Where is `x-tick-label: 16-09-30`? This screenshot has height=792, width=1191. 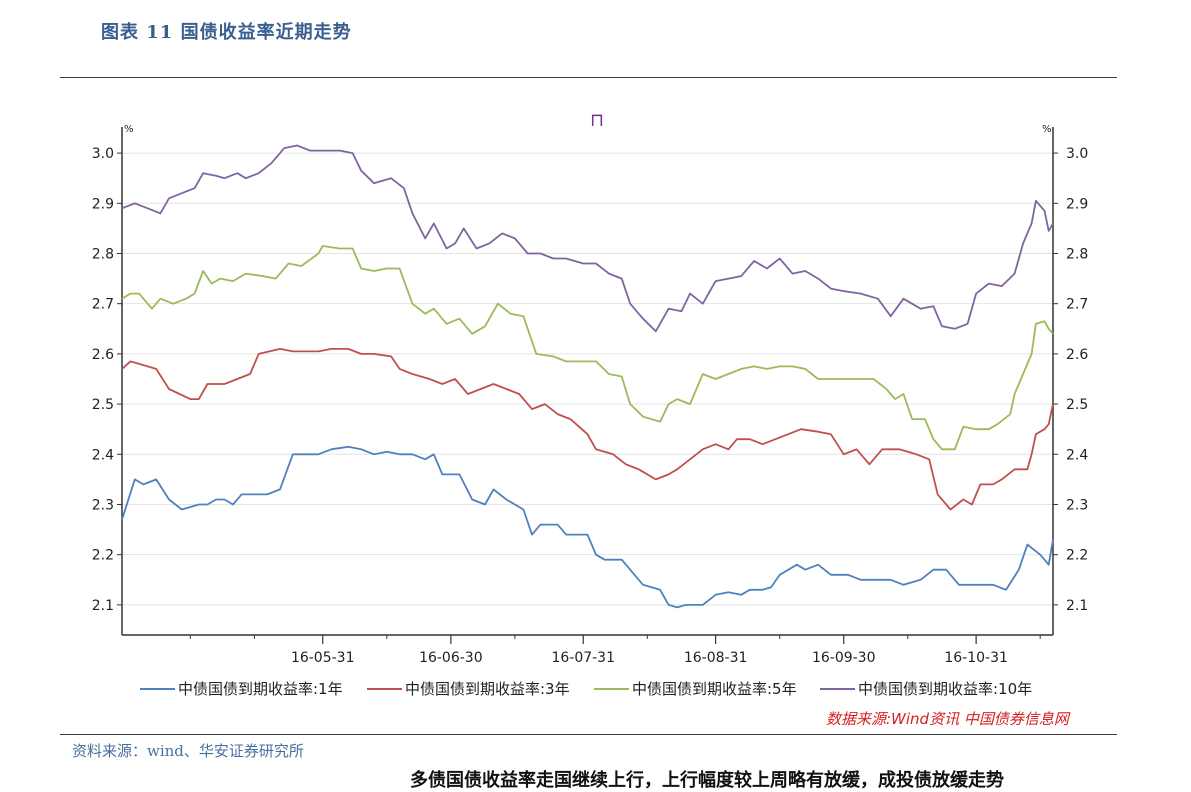 x-tick-label: 16-09-30 is located at coordinates (844, 658).